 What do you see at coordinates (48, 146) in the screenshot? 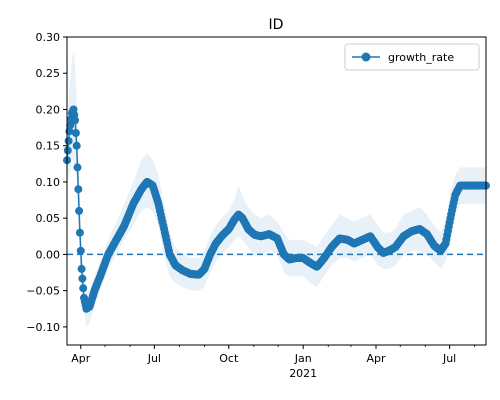
I see `y-tick-label: 0.15` at bounding box center [48, 146].